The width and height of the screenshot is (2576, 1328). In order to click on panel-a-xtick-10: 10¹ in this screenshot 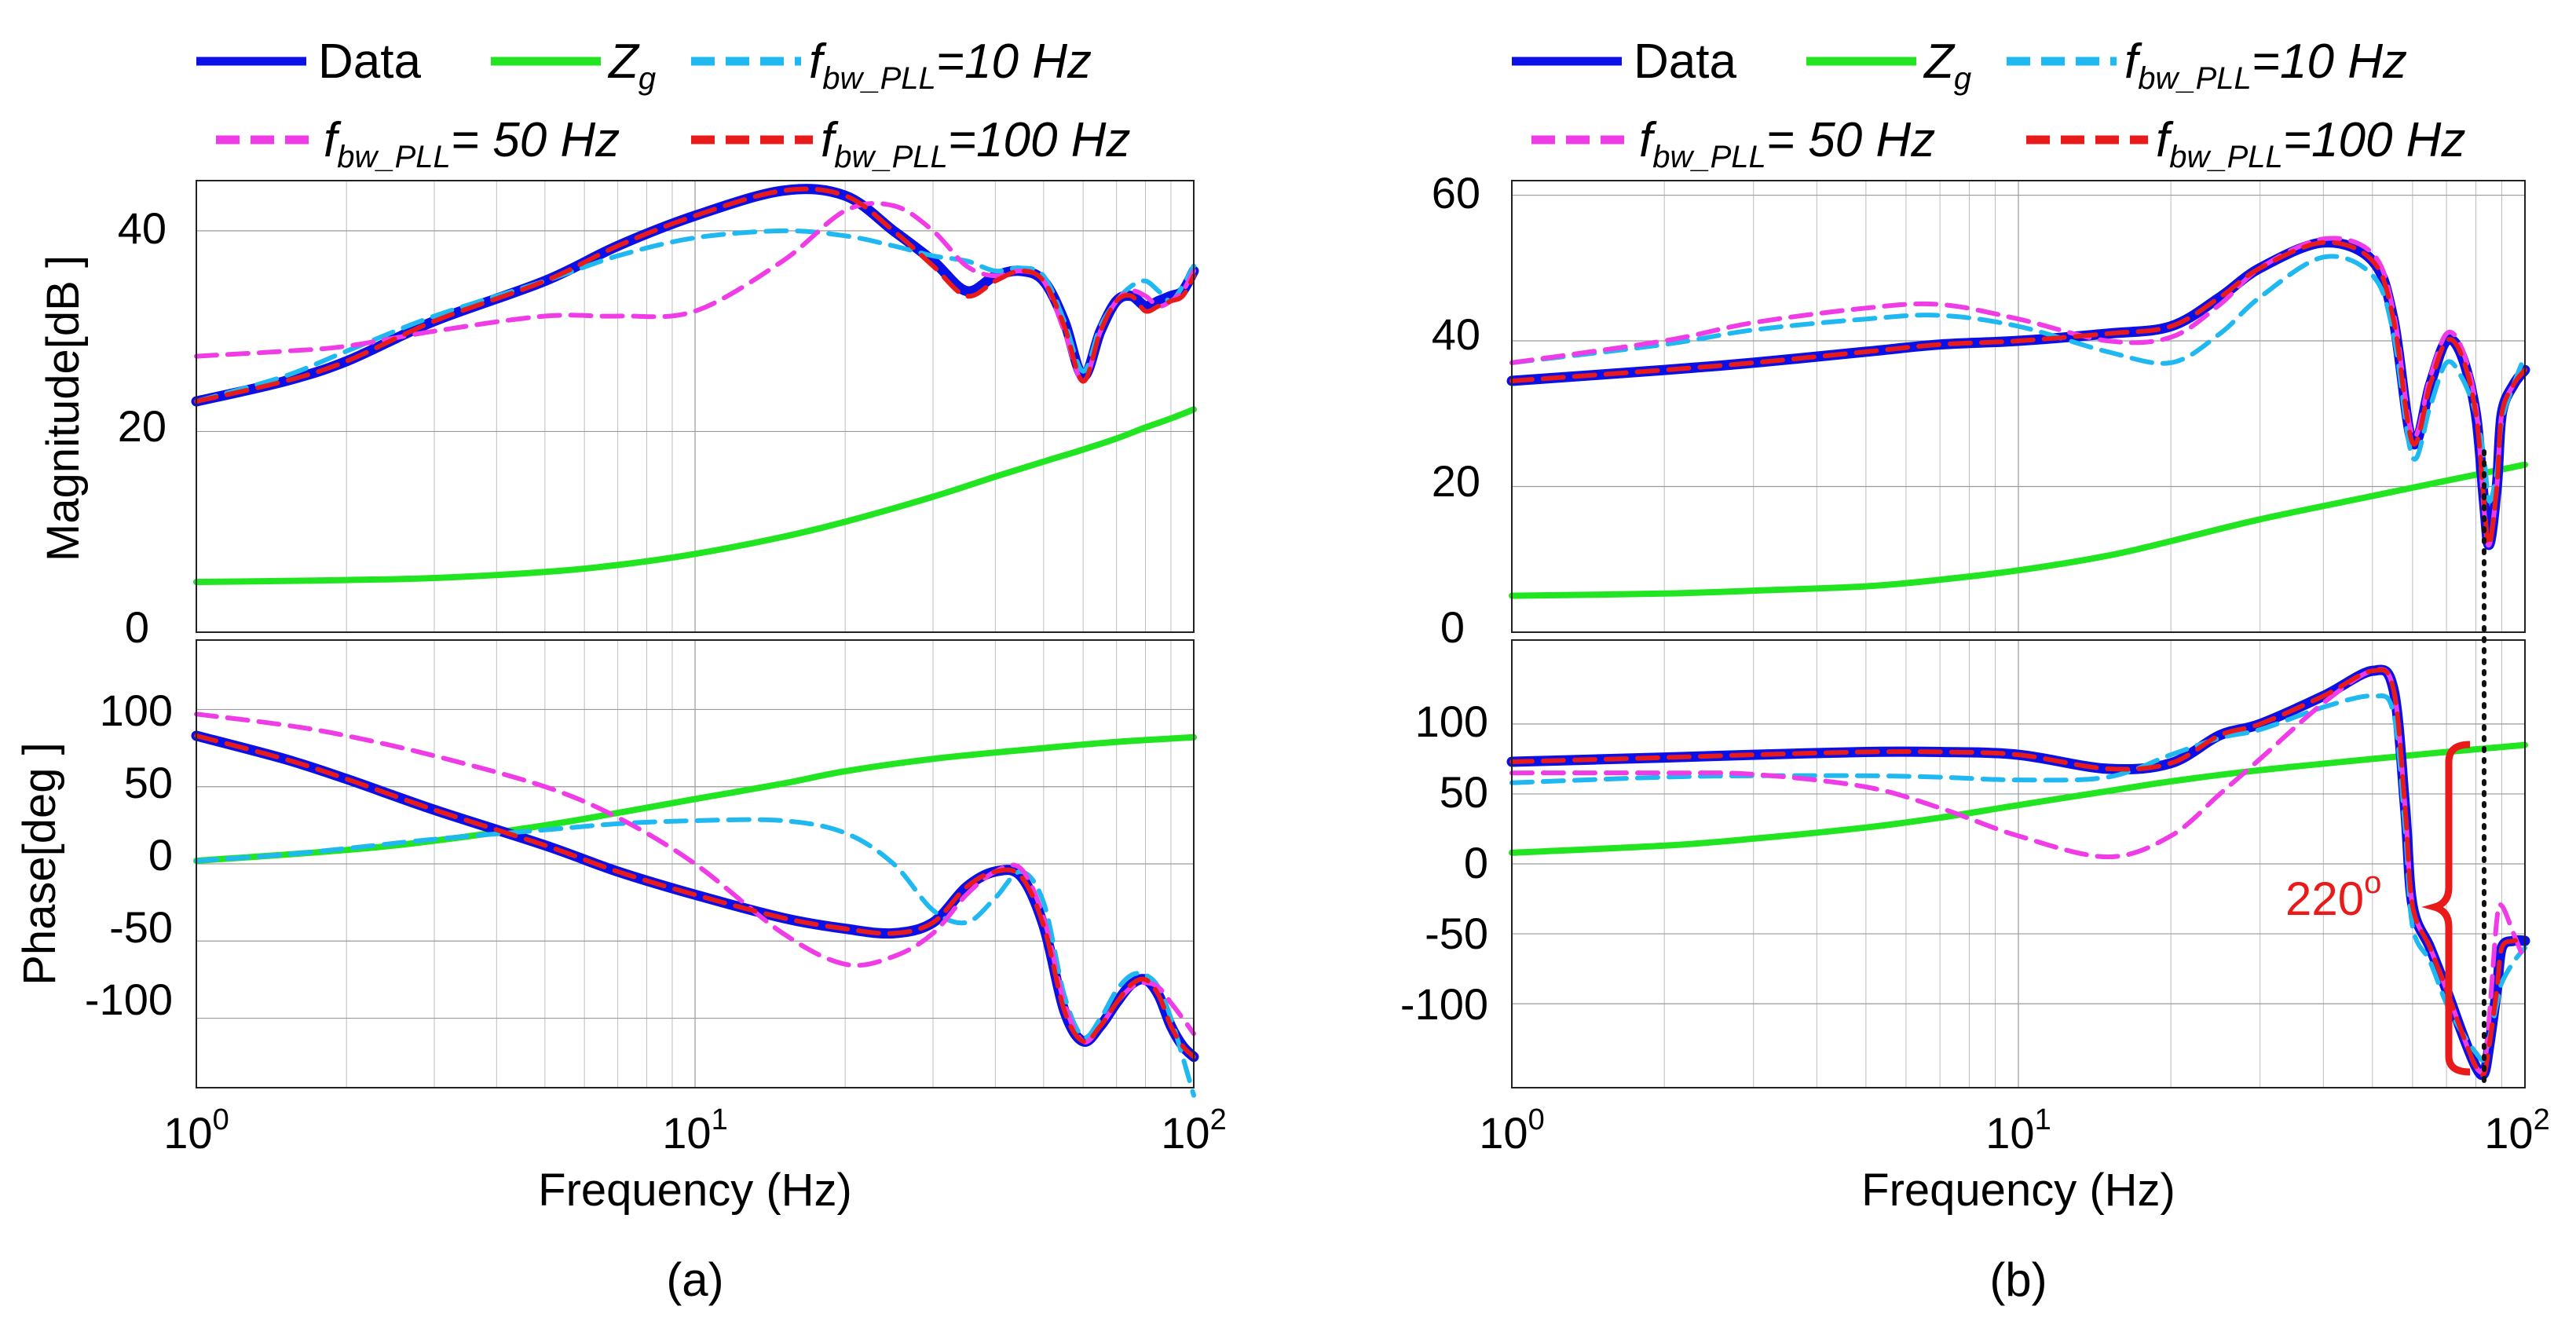, I will do `click(695, 1130)`.